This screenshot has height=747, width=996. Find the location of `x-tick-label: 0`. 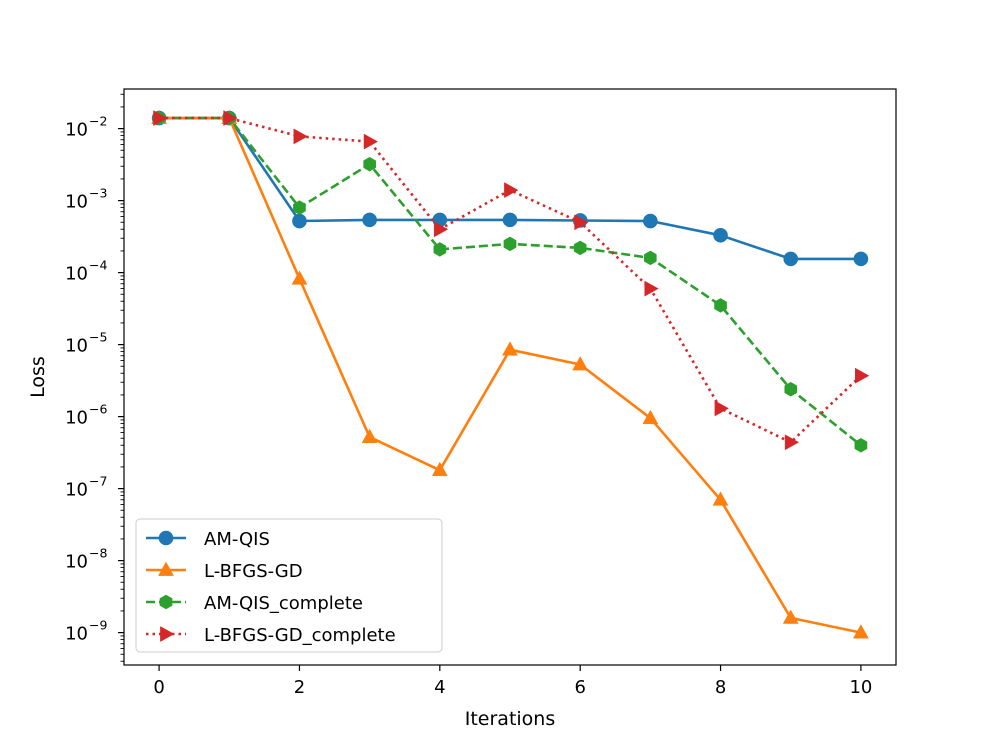

x-tick-label: 0 is located at coordinates (158, 687).